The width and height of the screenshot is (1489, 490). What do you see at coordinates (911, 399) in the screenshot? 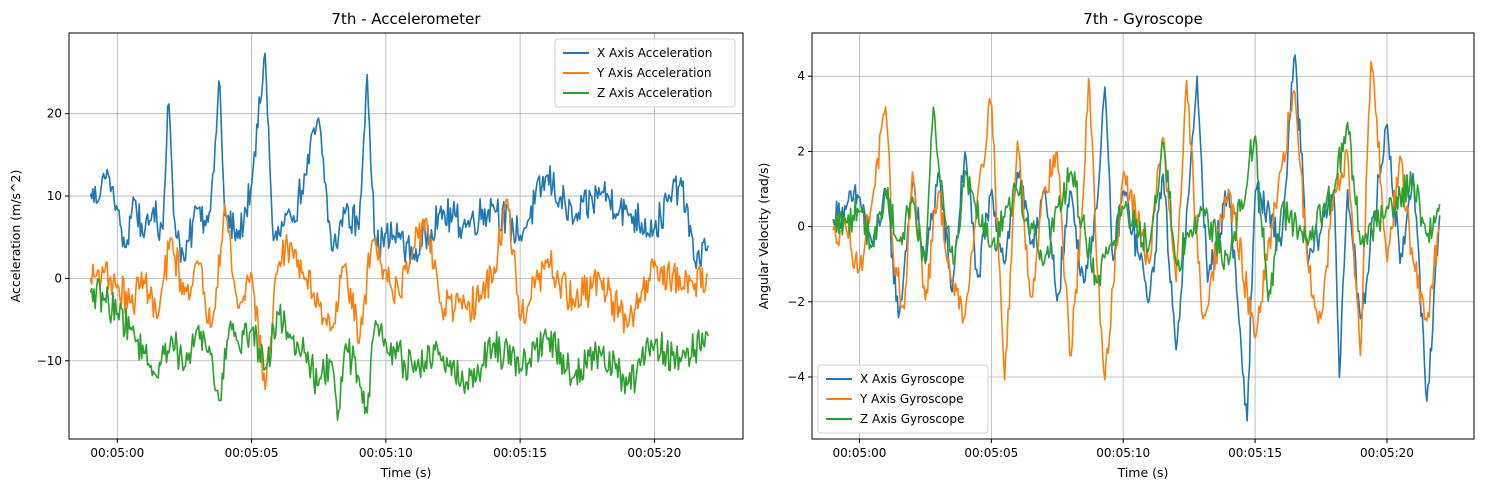
I see `legend-entry: Y Axis Gyroscope` at bounding box center [911, 399].